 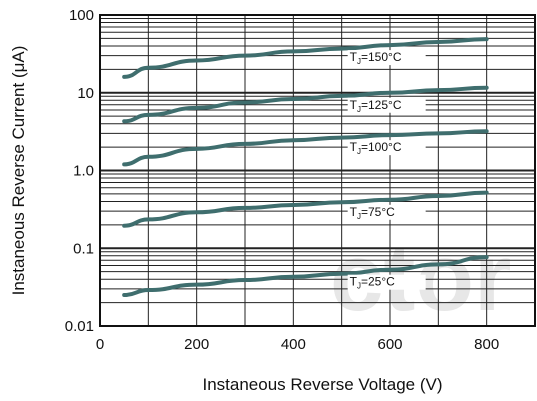 I want to click on series-annotation-2: TJ=100°C, so click(x=376, y=148).